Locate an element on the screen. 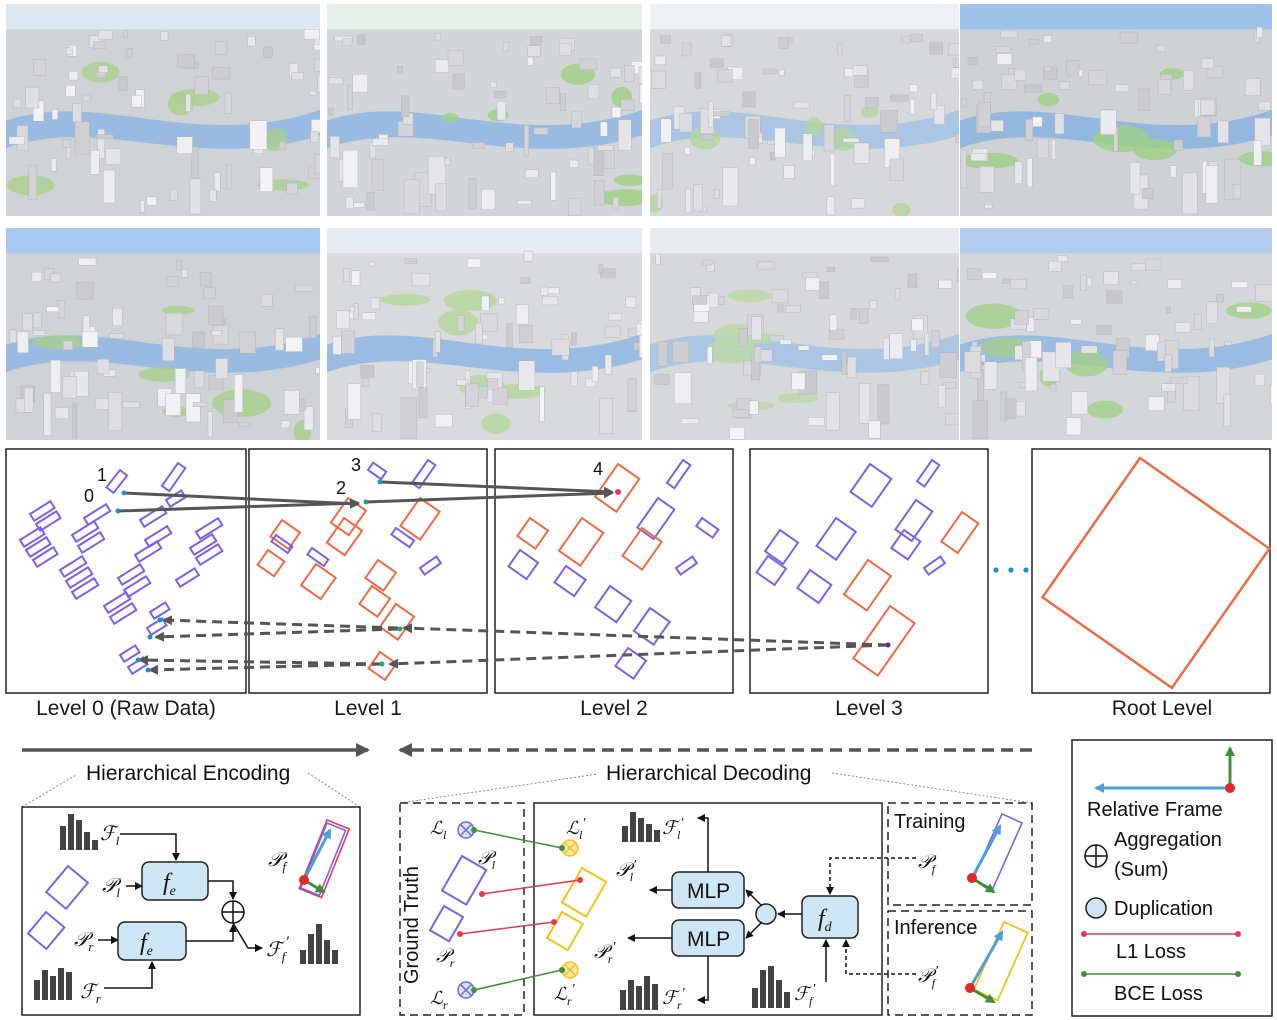 This screenshot has width=1277, height=1020. encoder-fe-top is located at coordinates (175, 881).